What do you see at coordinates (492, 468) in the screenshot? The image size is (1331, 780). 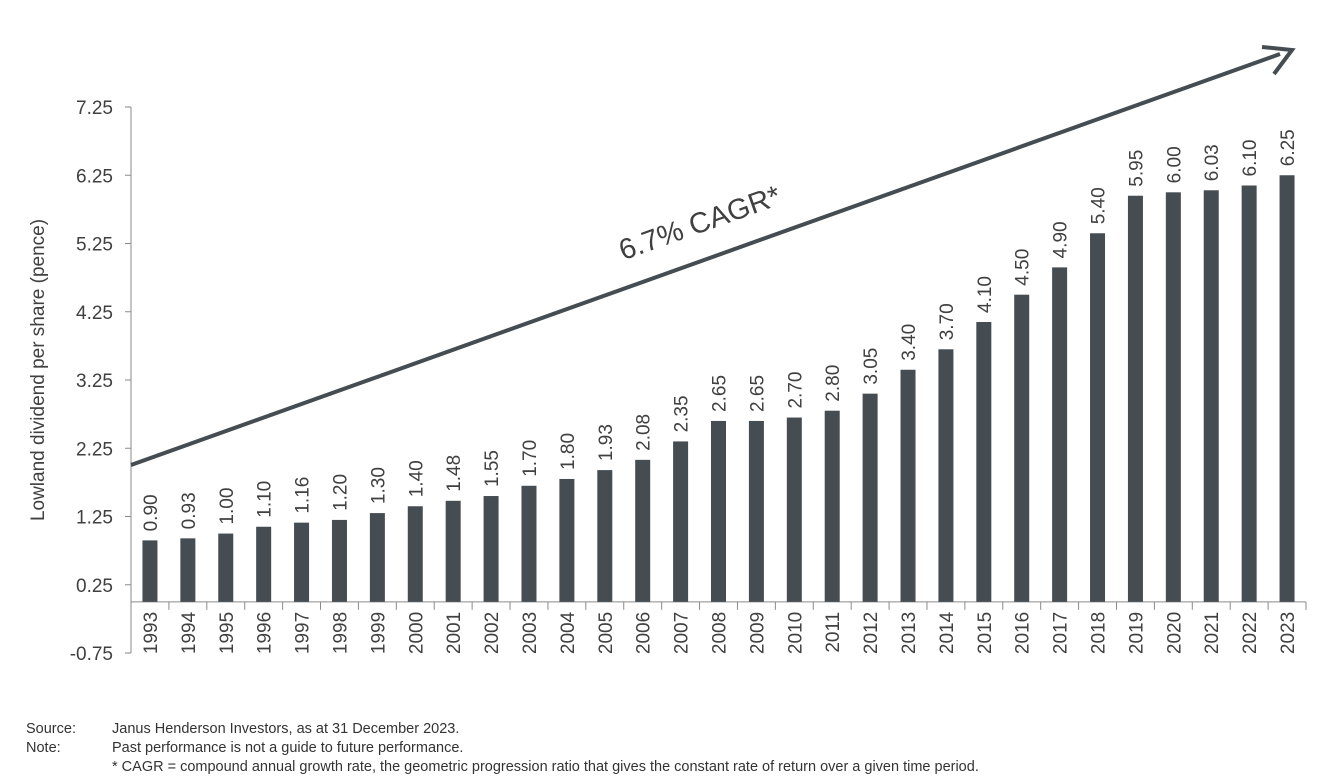 I see `value-label: 1.55` at bounding box center [492, 468].